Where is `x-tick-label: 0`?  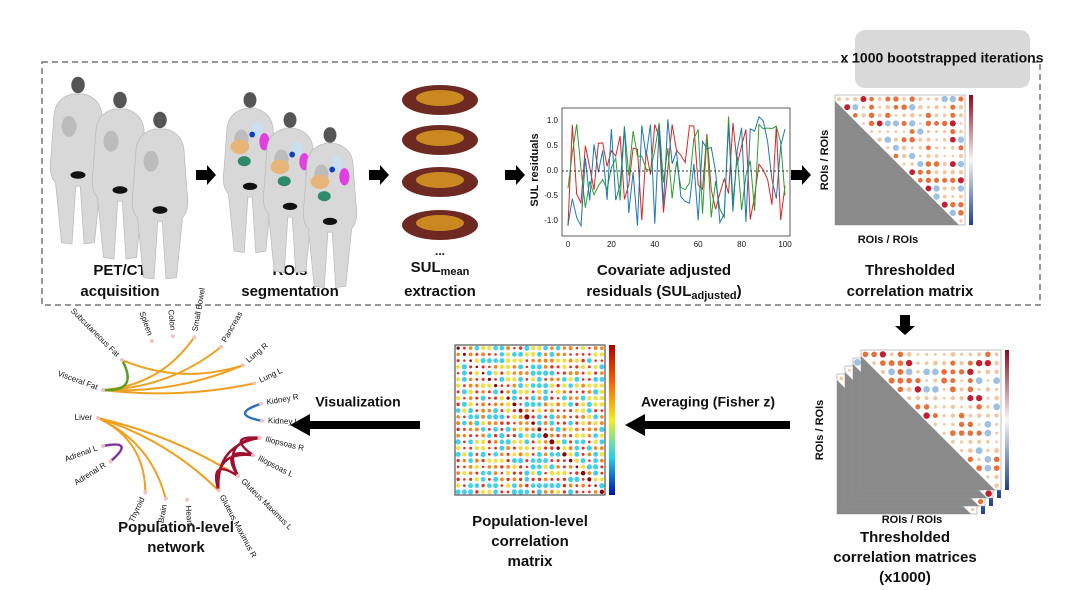
x-tick-label: 0 is located at coordinates (568, 244).